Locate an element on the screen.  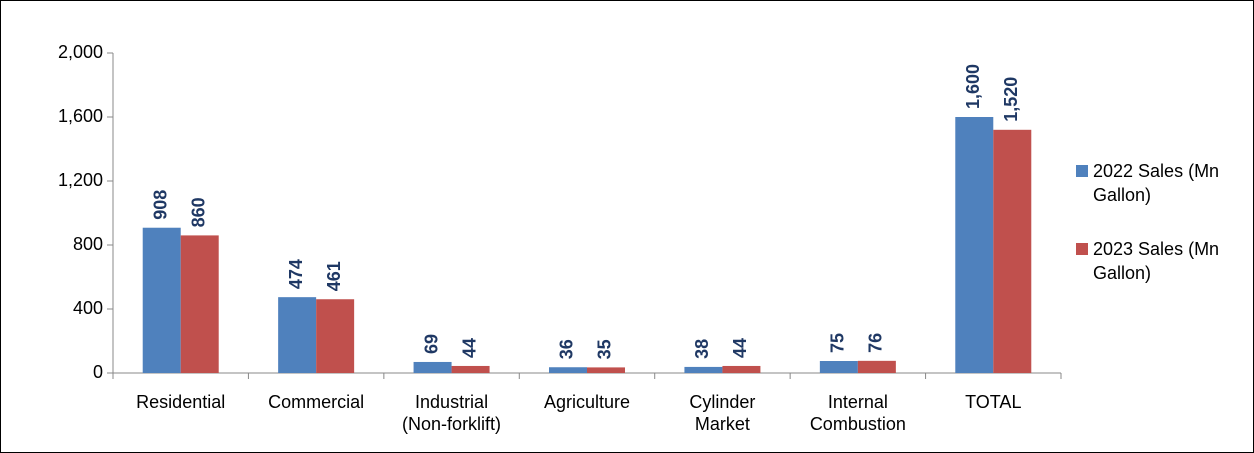
value-label: 908 is located at coordinates (160, 205).